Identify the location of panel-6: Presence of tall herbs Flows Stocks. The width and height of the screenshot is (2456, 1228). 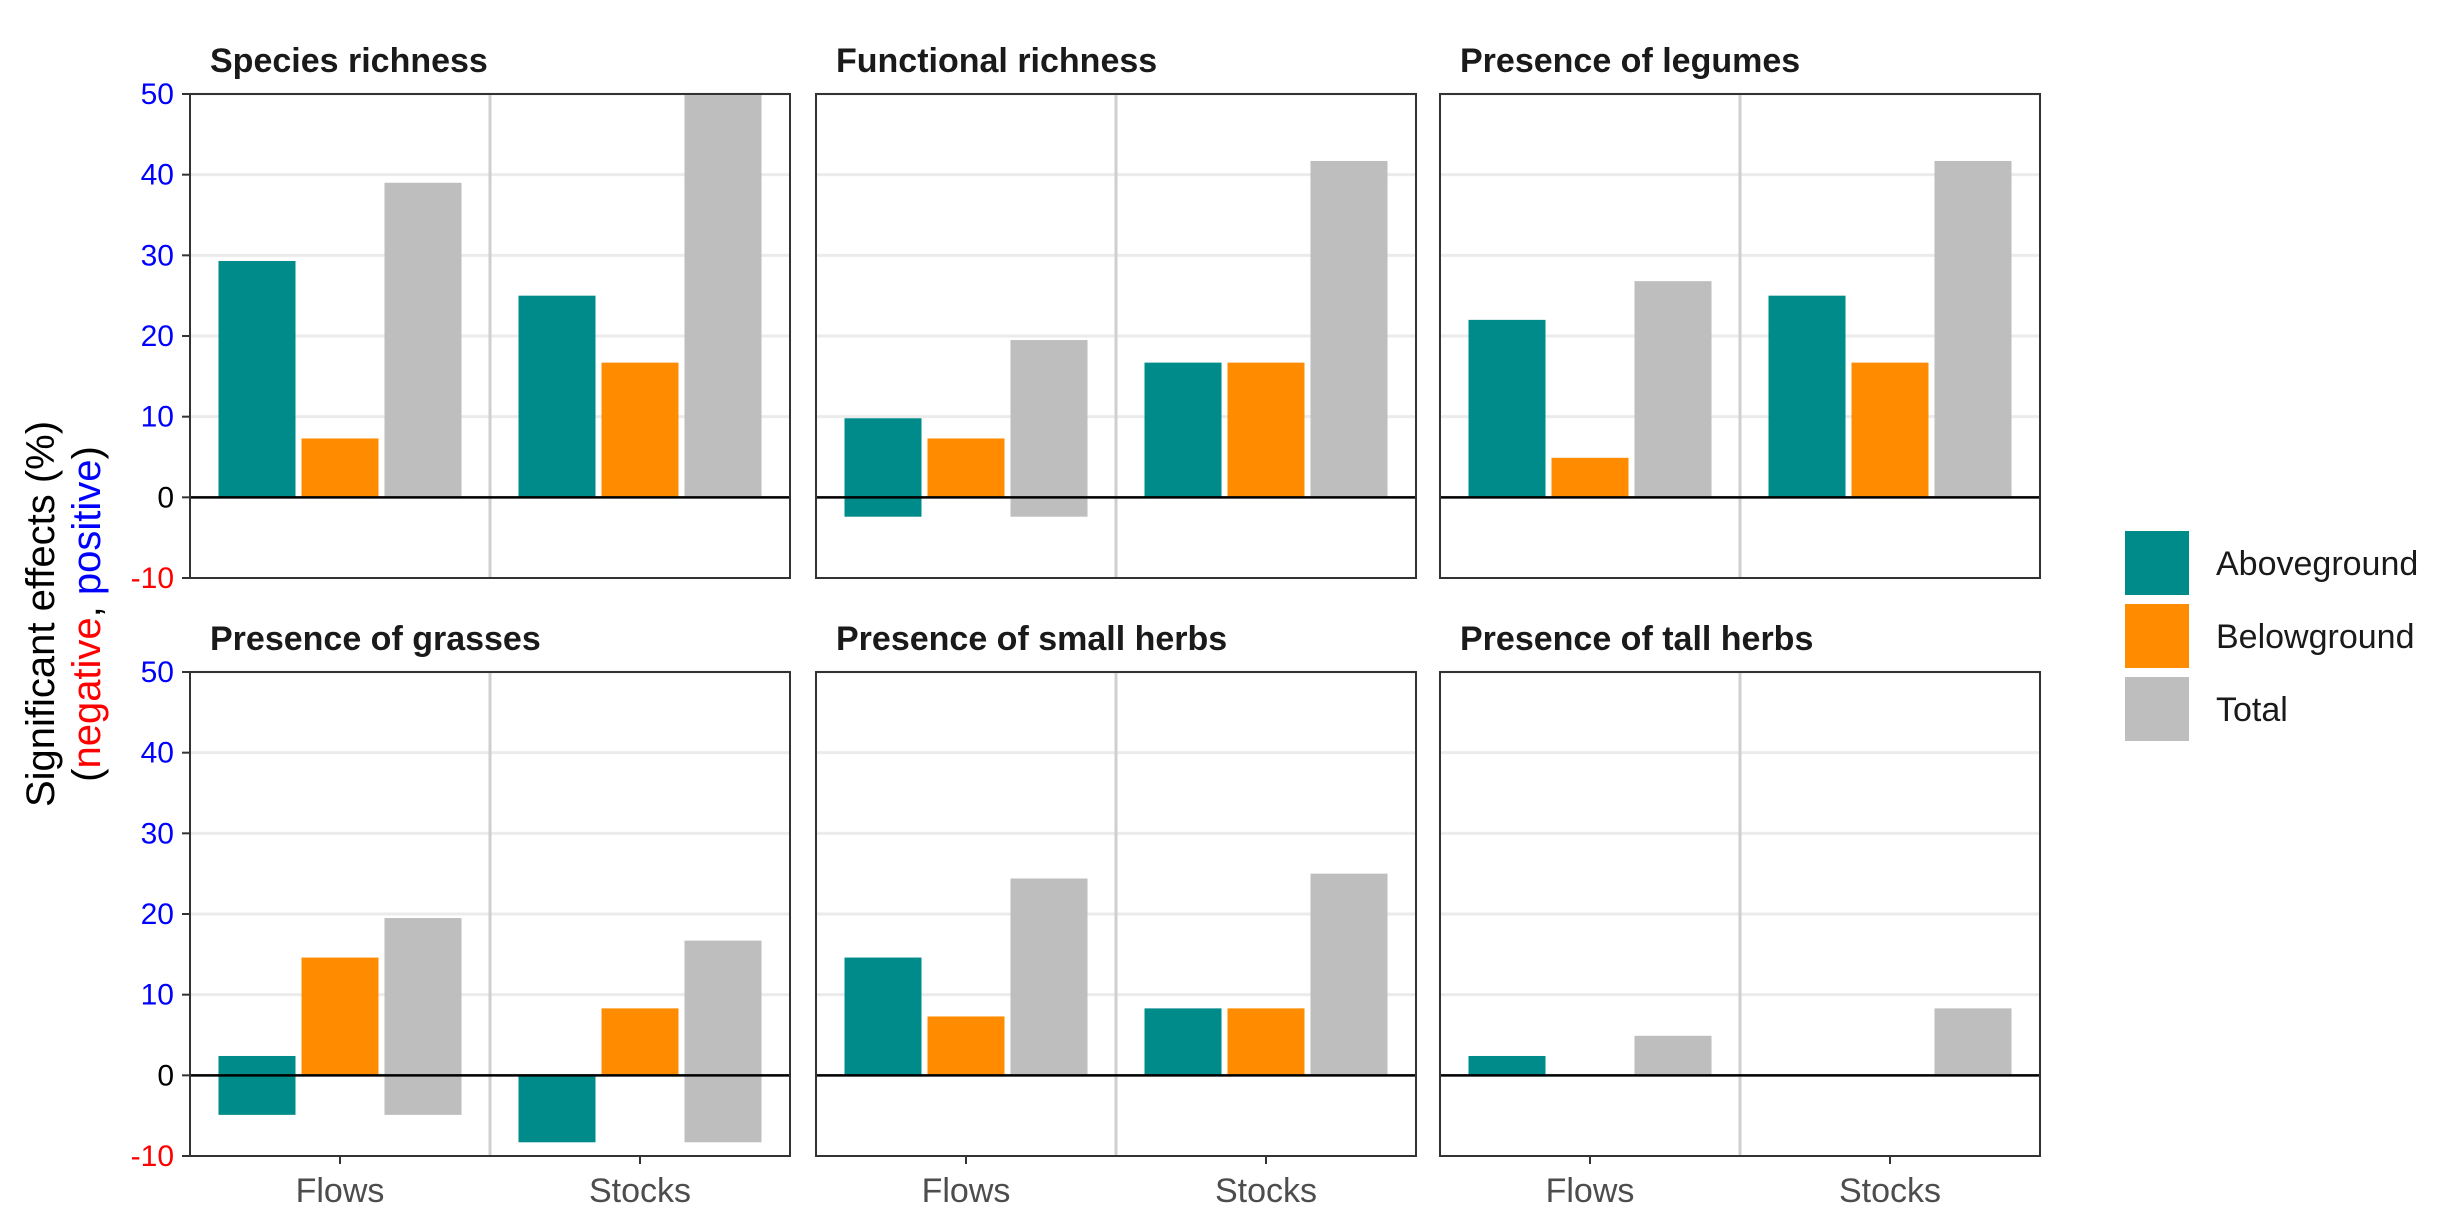
(1740, 915).